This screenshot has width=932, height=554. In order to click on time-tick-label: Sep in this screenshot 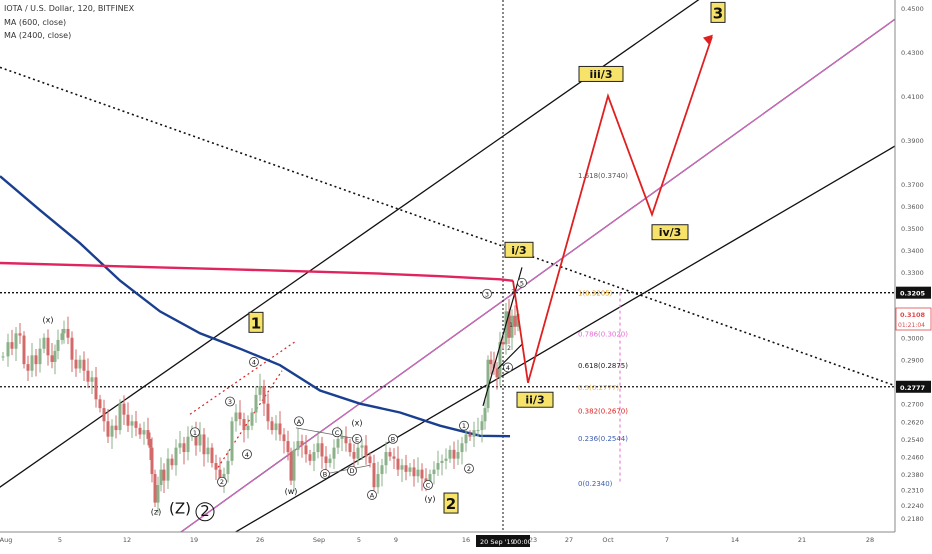, I will do `click(319, 540)`.